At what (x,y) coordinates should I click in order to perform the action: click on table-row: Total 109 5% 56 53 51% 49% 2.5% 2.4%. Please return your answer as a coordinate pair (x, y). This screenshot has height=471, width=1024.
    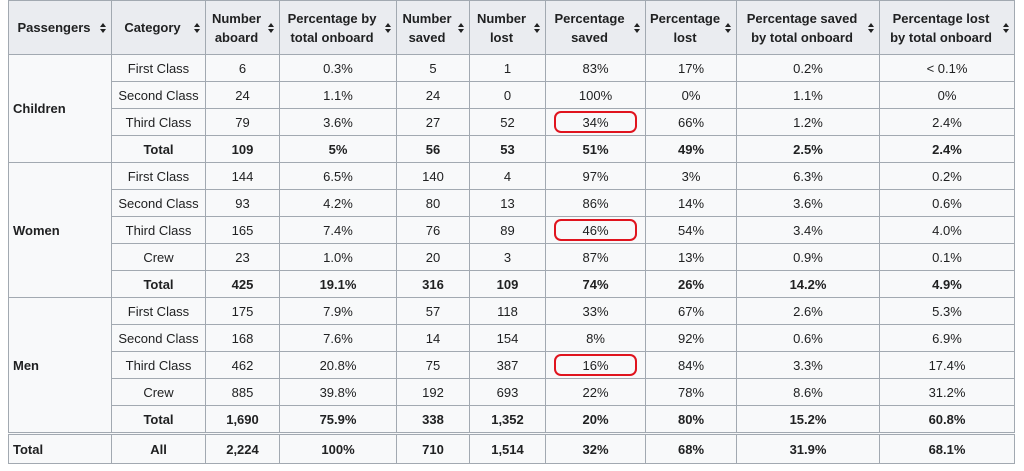
    Looking at the image, I should click on (512, 149).